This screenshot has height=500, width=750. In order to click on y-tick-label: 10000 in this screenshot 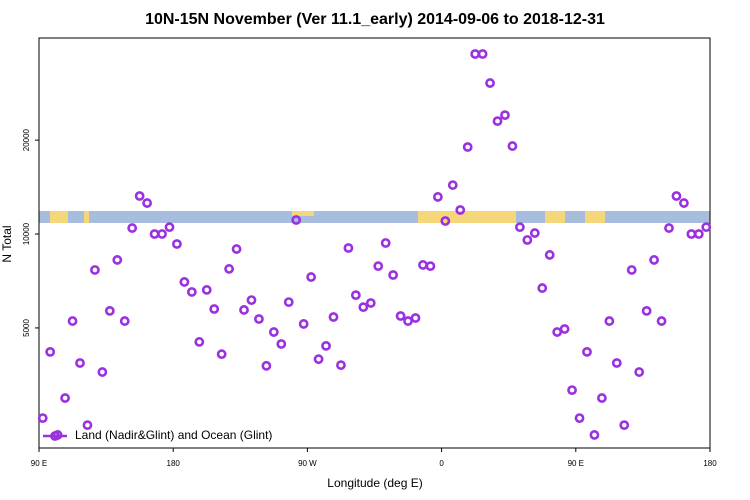, I will do `click(26, 233)`.